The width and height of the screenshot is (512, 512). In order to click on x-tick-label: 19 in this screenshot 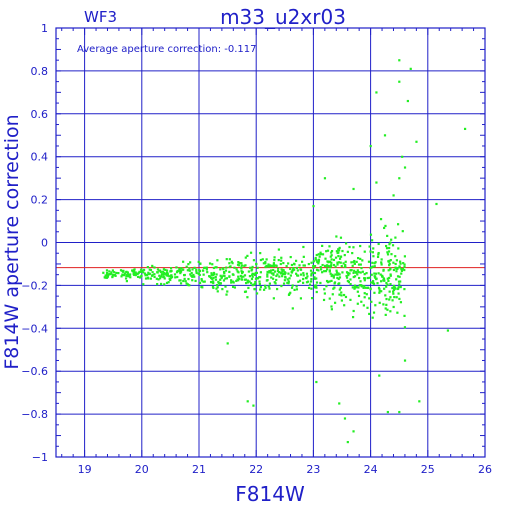, I will do `click(85, 469)`.